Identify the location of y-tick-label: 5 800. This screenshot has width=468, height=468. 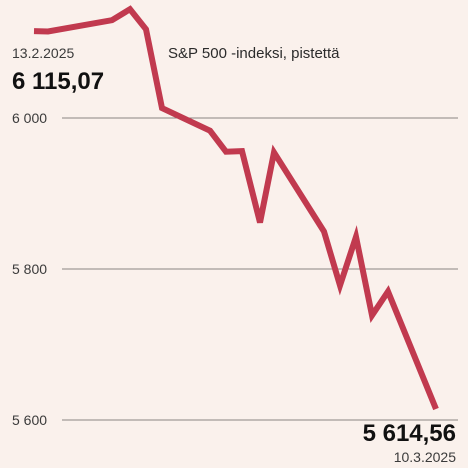
(29, 269).